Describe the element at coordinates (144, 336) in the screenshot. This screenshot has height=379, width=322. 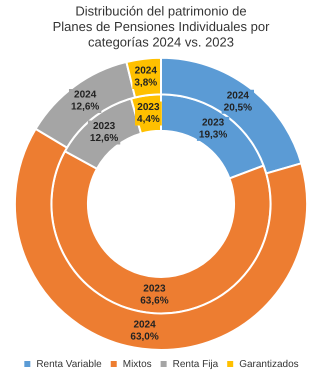
I see `data-label: 63,0%` at that location.